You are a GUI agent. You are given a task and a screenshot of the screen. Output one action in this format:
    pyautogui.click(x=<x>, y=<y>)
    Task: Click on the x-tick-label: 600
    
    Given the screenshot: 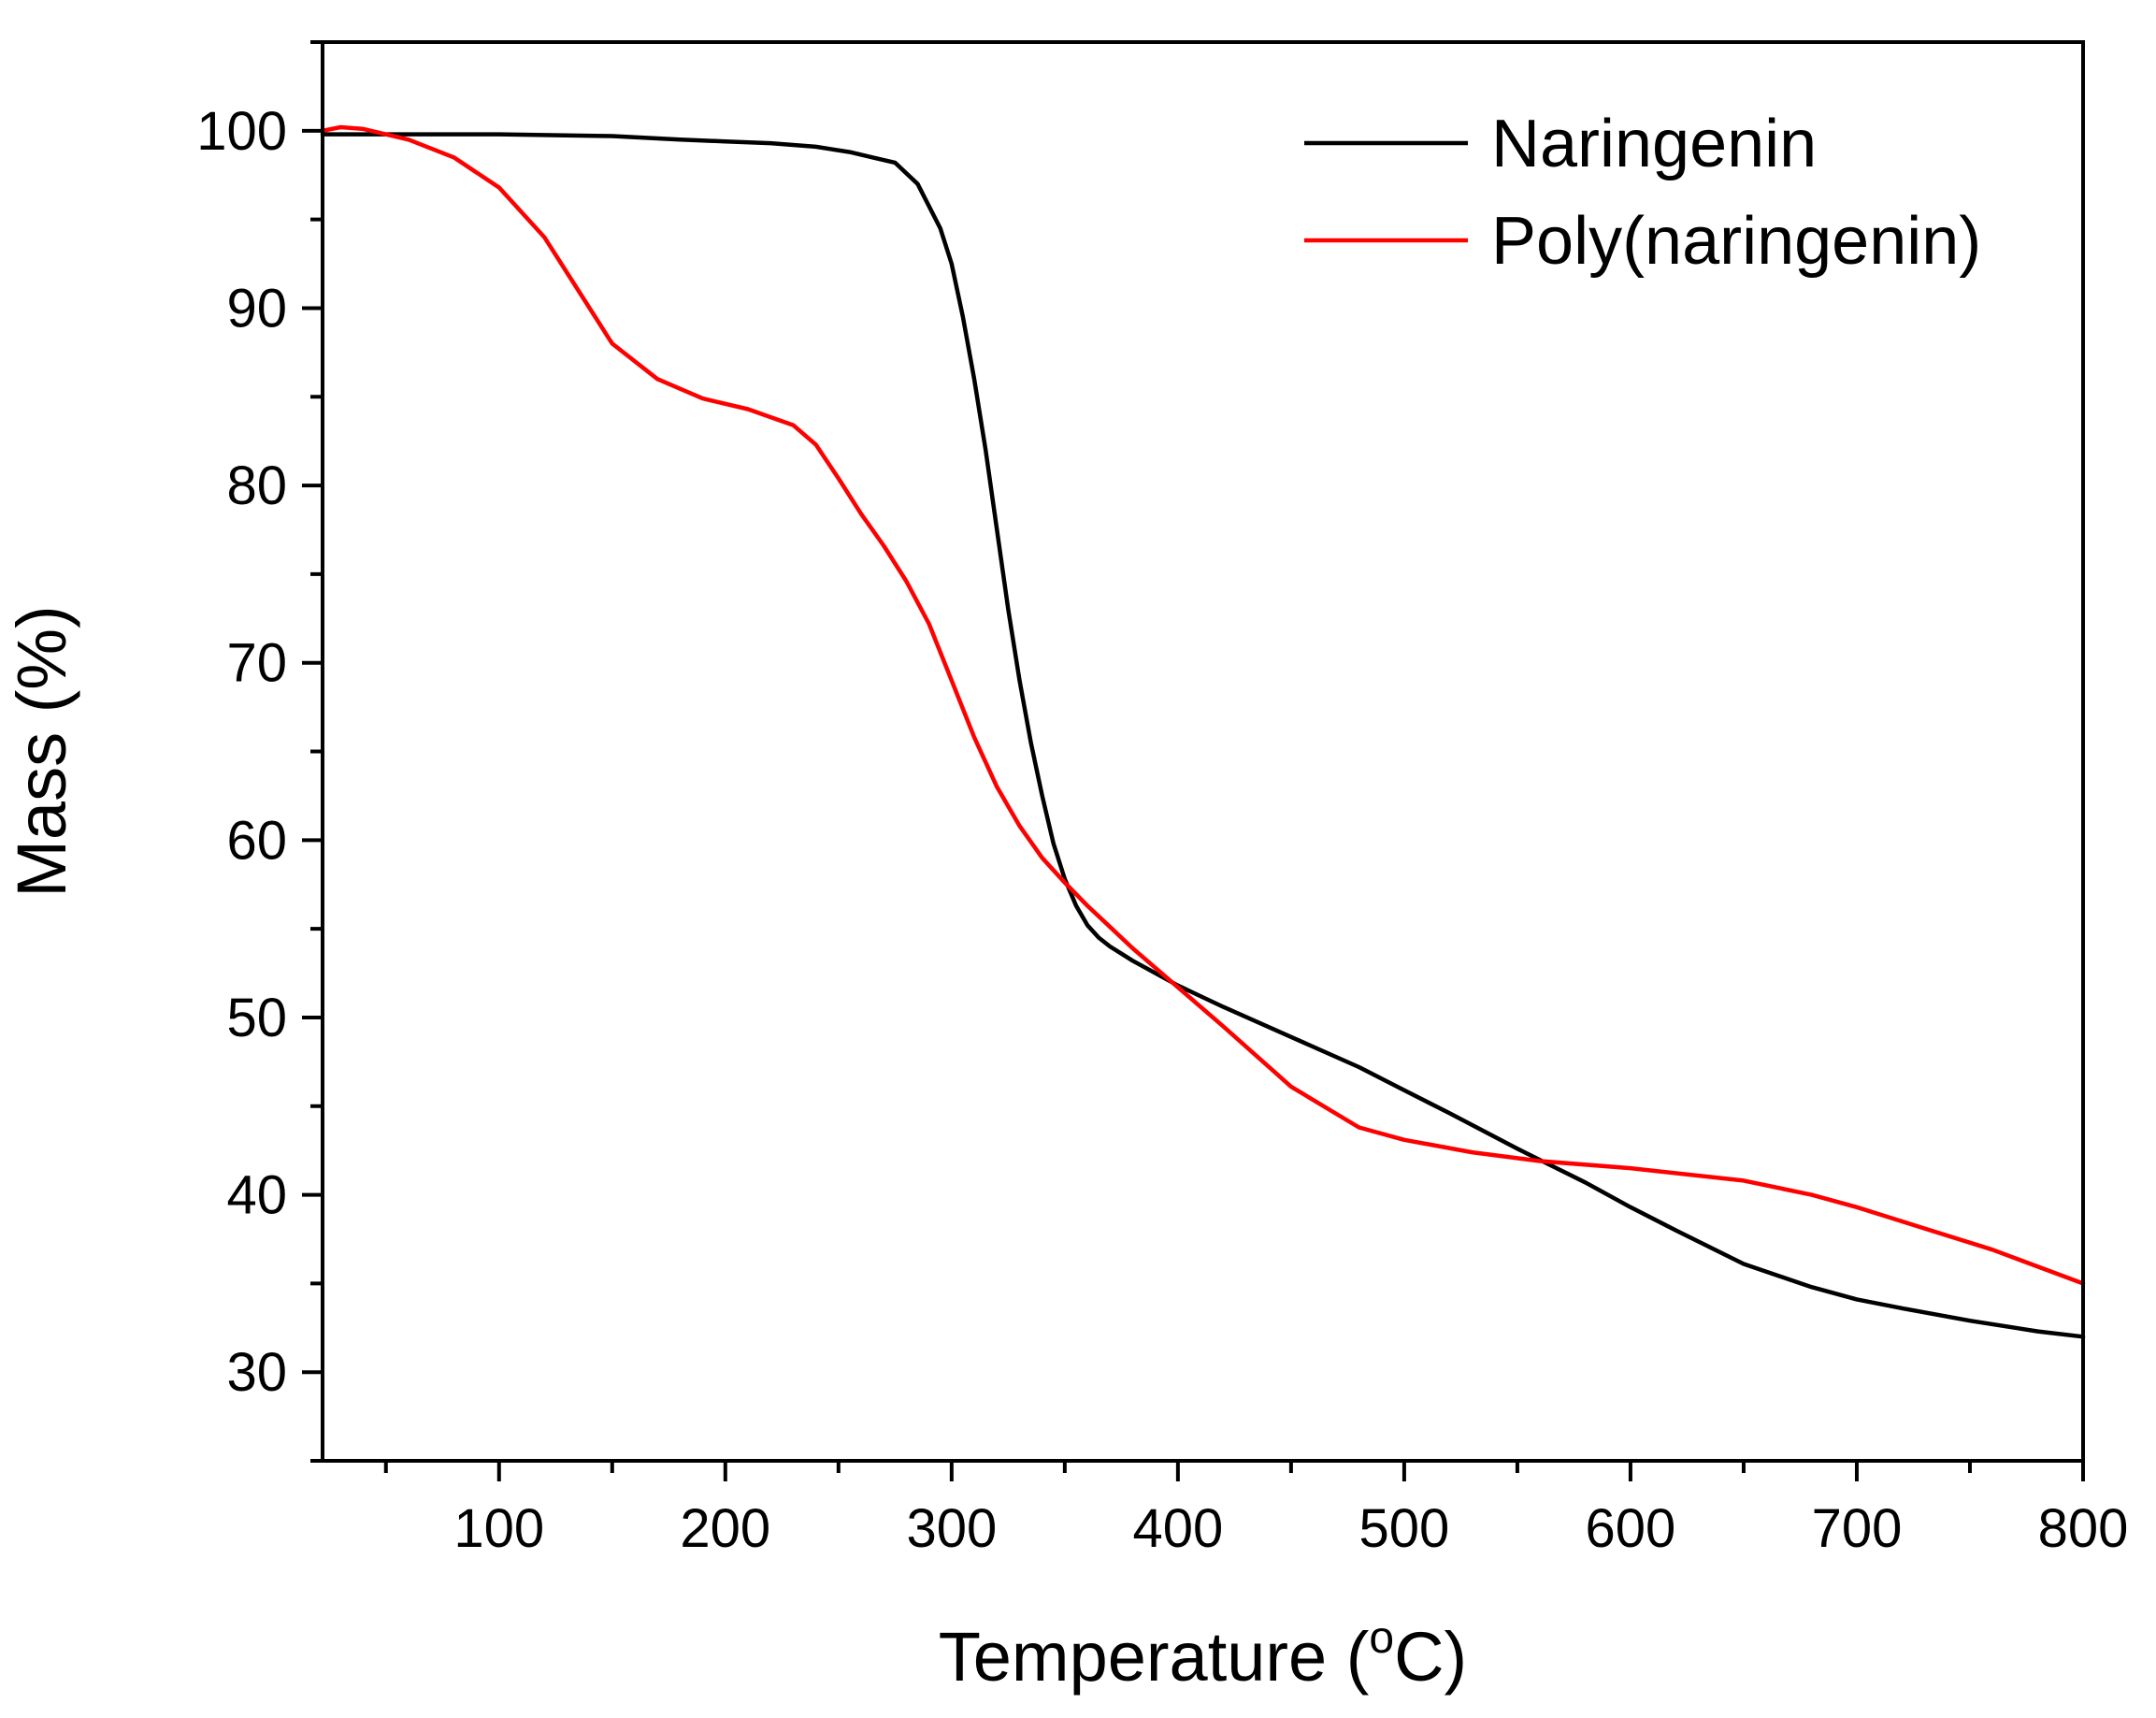 What is the action you would take?
    pyautogui.click(x=1631, y=1528)
    